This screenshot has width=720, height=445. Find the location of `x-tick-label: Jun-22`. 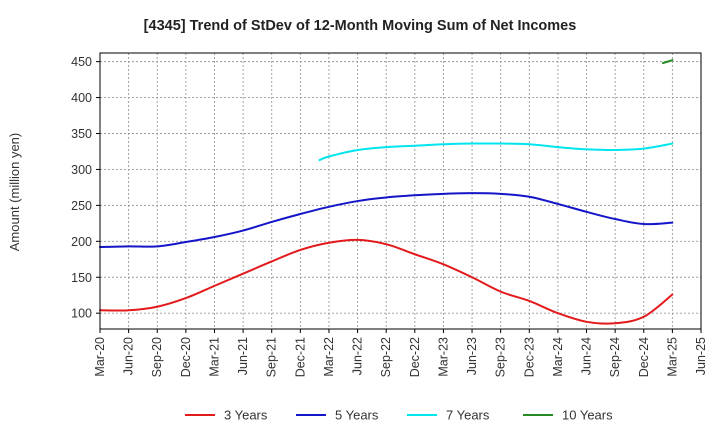

x-tick-label: Jun-22 is located at coordinates (358, 356).